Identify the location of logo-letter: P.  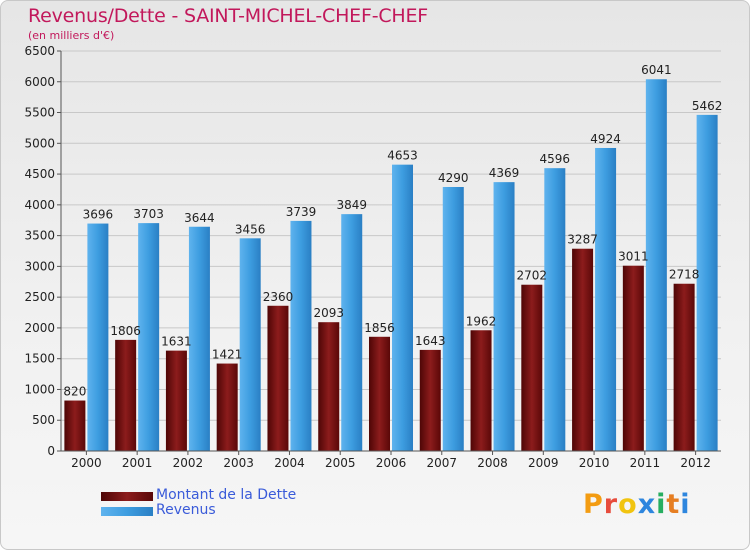
(593, 504).